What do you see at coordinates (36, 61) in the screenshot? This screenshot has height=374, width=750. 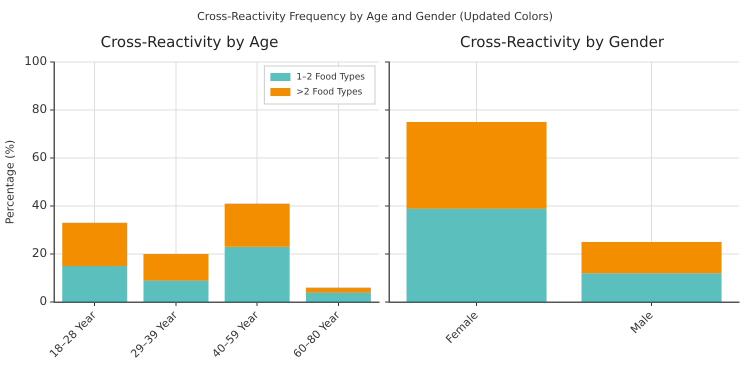 I see `y-tick-label: 100` at bounding box center [36, 61].